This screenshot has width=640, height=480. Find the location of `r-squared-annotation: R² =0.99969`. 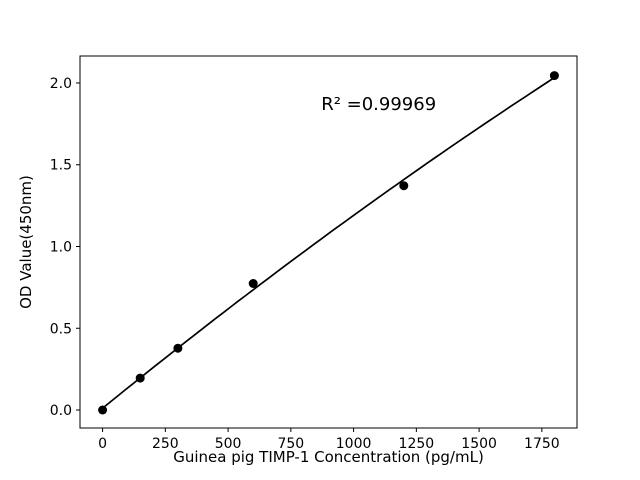

r-squared-annotation: R² =0.99969 is located at coordinates (378, 104).